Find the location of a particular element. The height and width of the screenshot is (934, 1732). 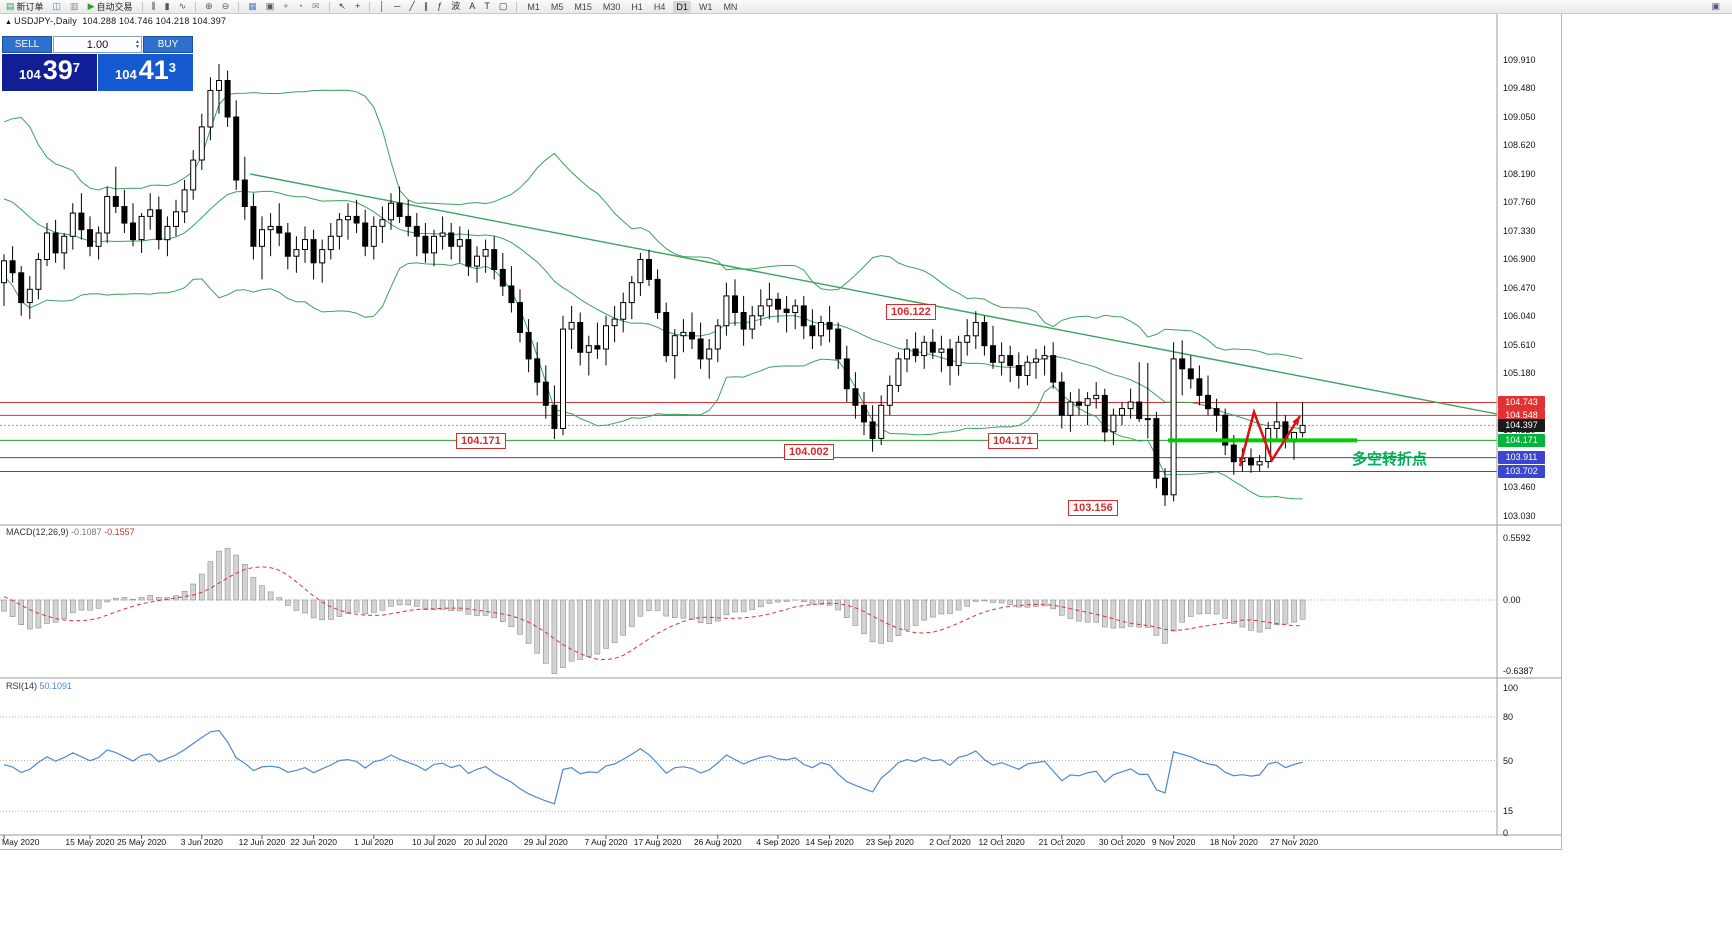

sell-price-sup: 7 is located at coordinates (76, 67).